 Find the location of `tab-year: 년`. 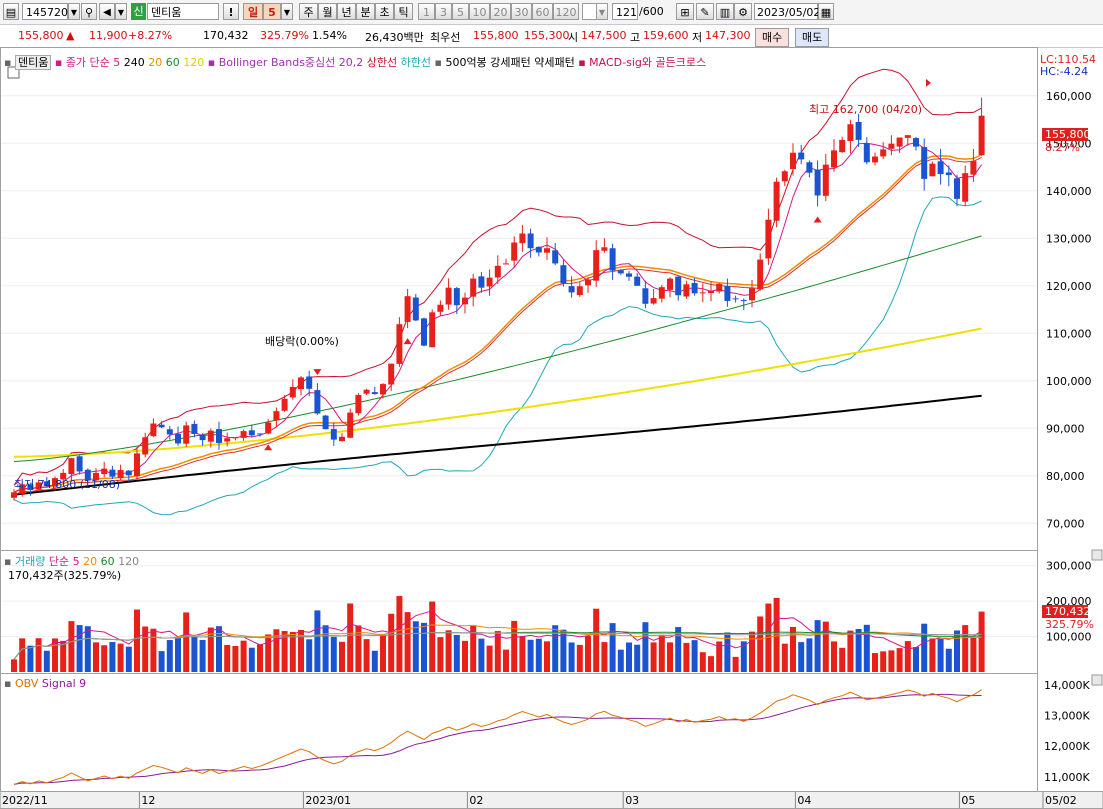

tab-year: 년 is located at coordinates (346, 11).